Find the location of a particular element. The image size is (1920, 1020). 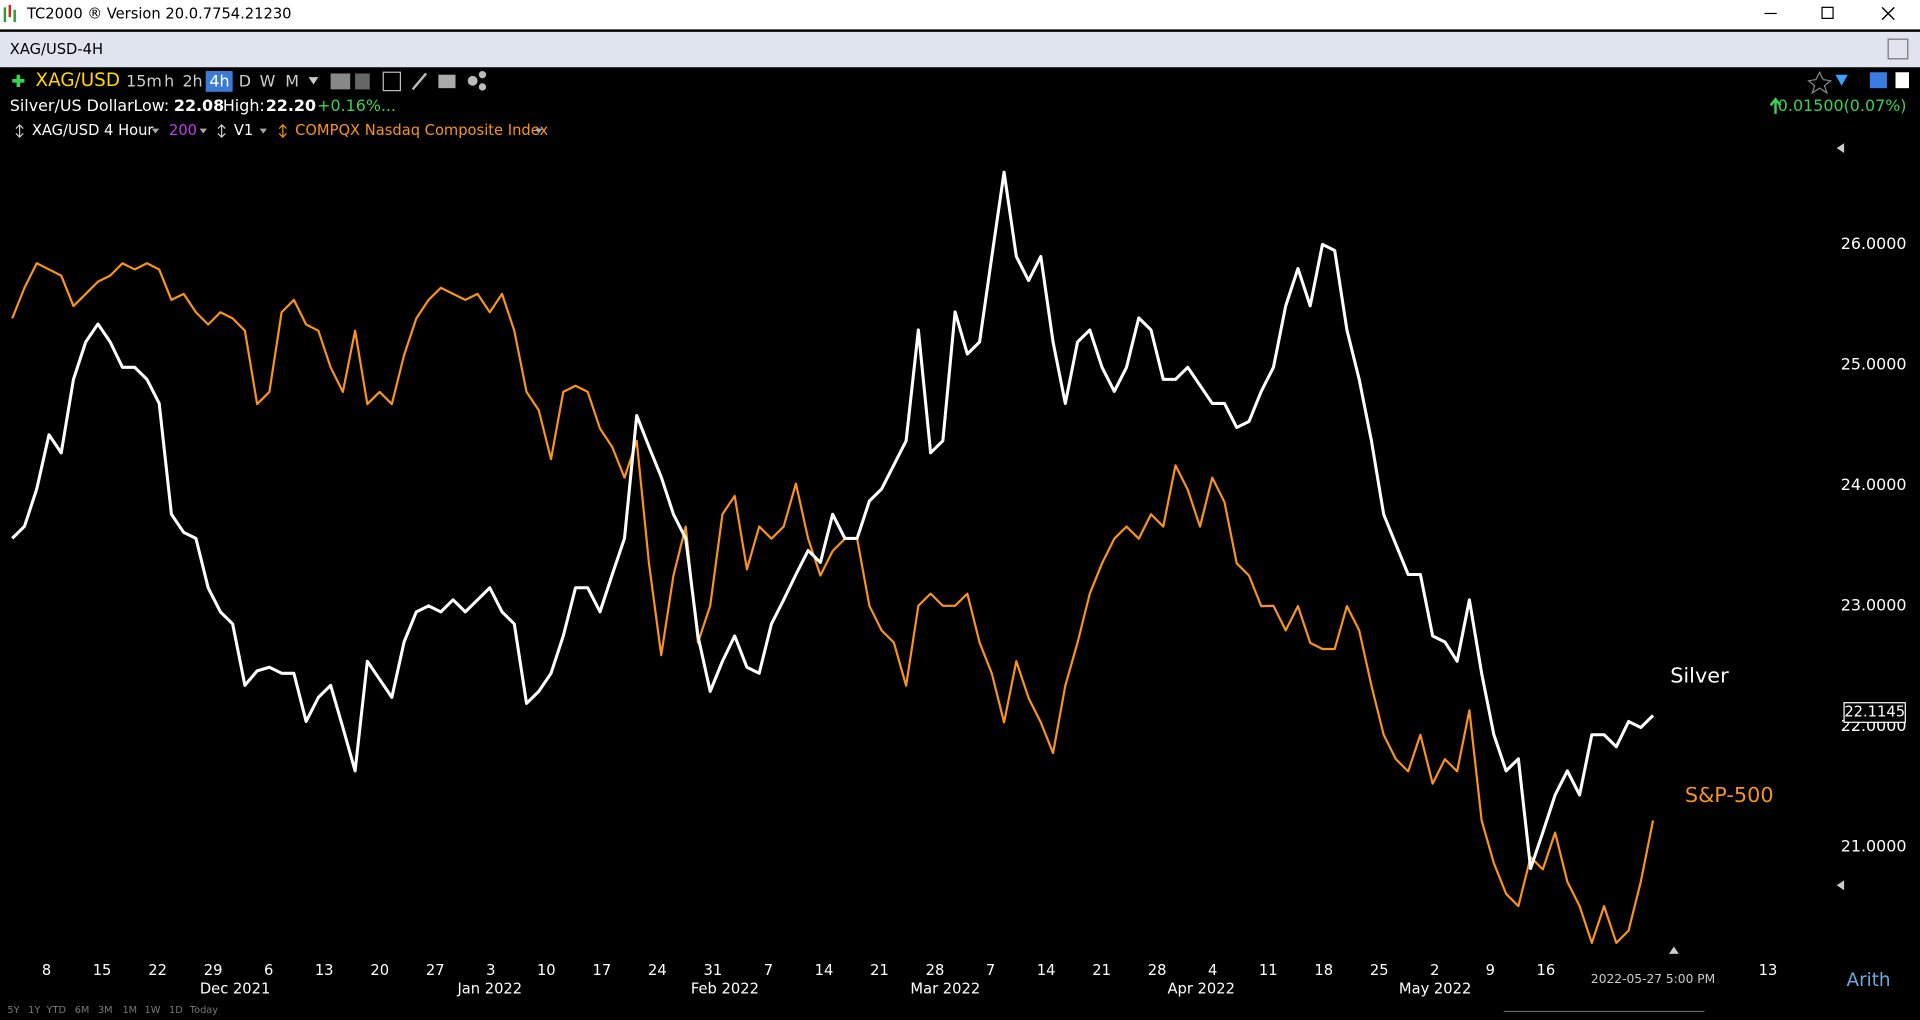

close-button is located at coordinates (1888, 13).